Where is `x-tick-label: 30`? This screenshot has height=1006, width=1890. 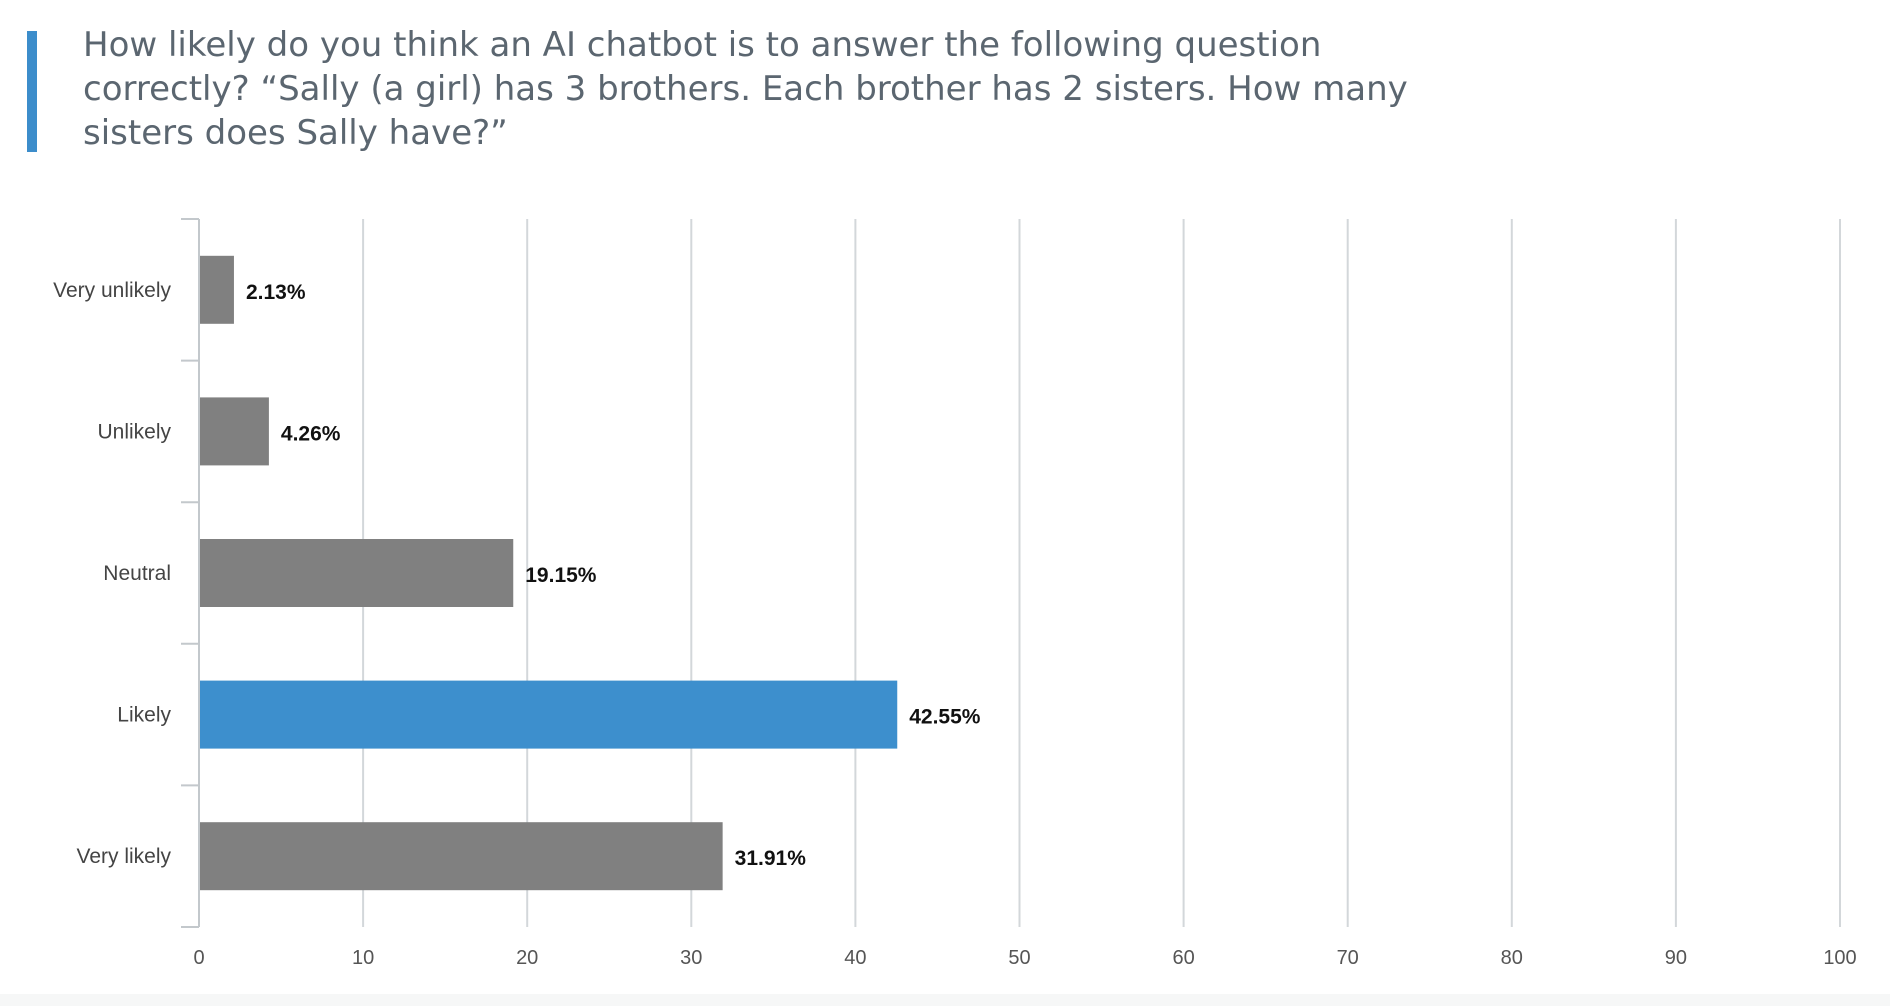 x-tick-label: 30 is located at coordinates (691, 958).